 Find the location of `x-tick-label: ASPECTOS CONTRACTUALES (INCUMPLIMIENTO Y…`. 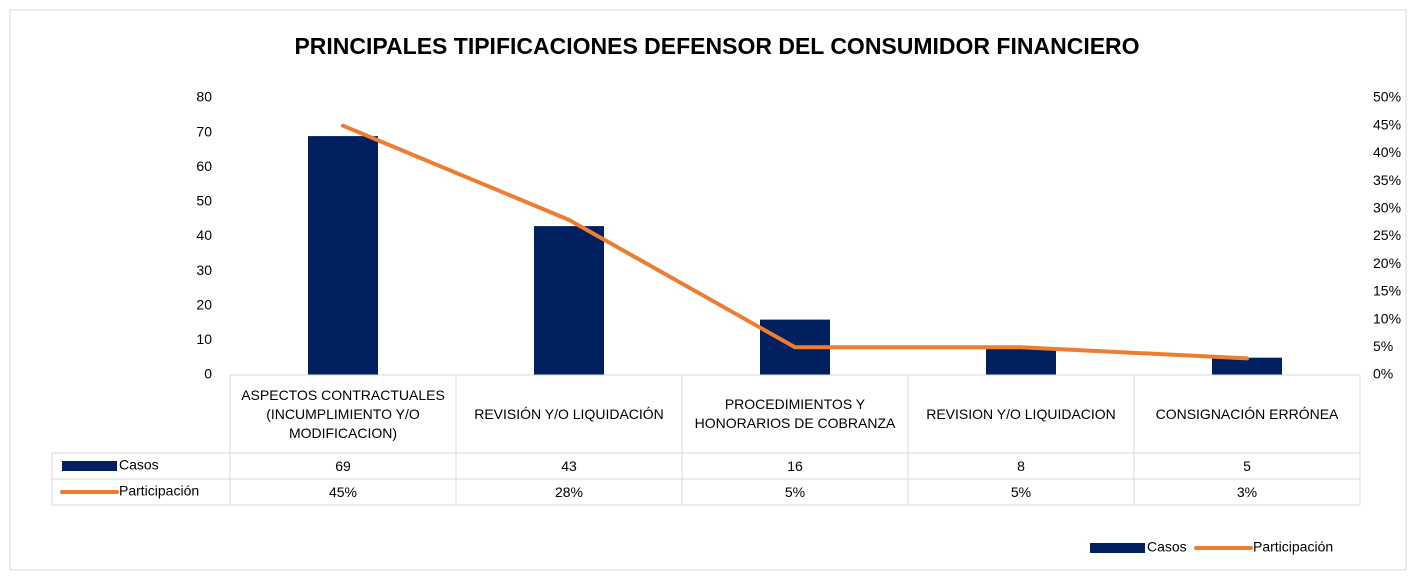

x-tick-label: ASPECTOS CONTRACTUALES (INCUMPLIMIENTO Y… is located at coordinates (343, 413).